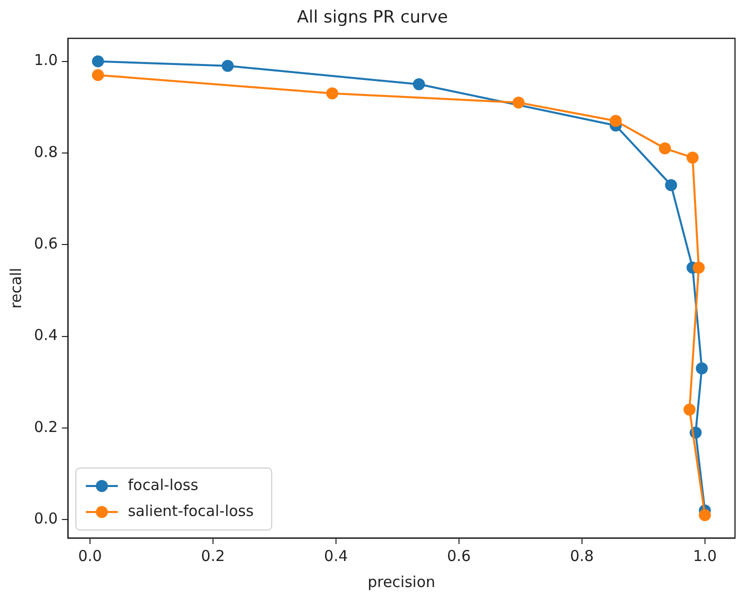  Describe the element at coordinates (46, 151) in the screenshot. I see `y-tick-label: 0.8` at that location.